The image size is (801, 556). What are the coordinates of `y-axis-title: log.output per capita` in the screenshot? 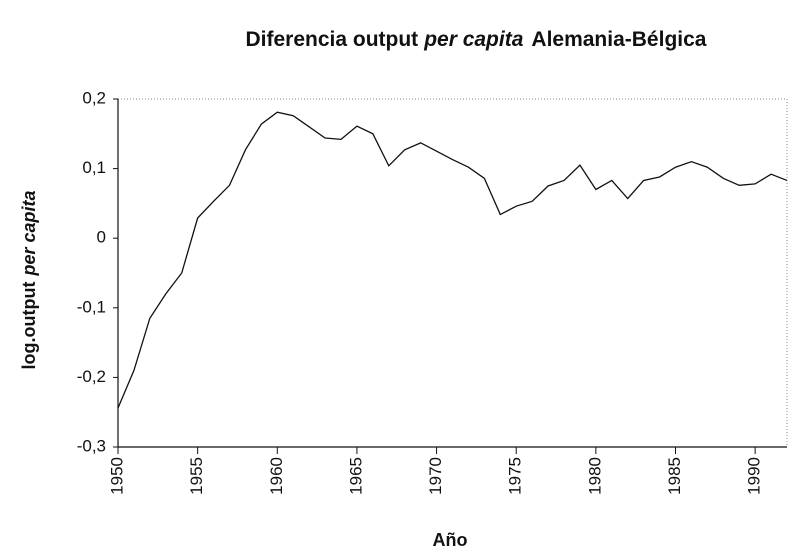 It's located at (29, 279).